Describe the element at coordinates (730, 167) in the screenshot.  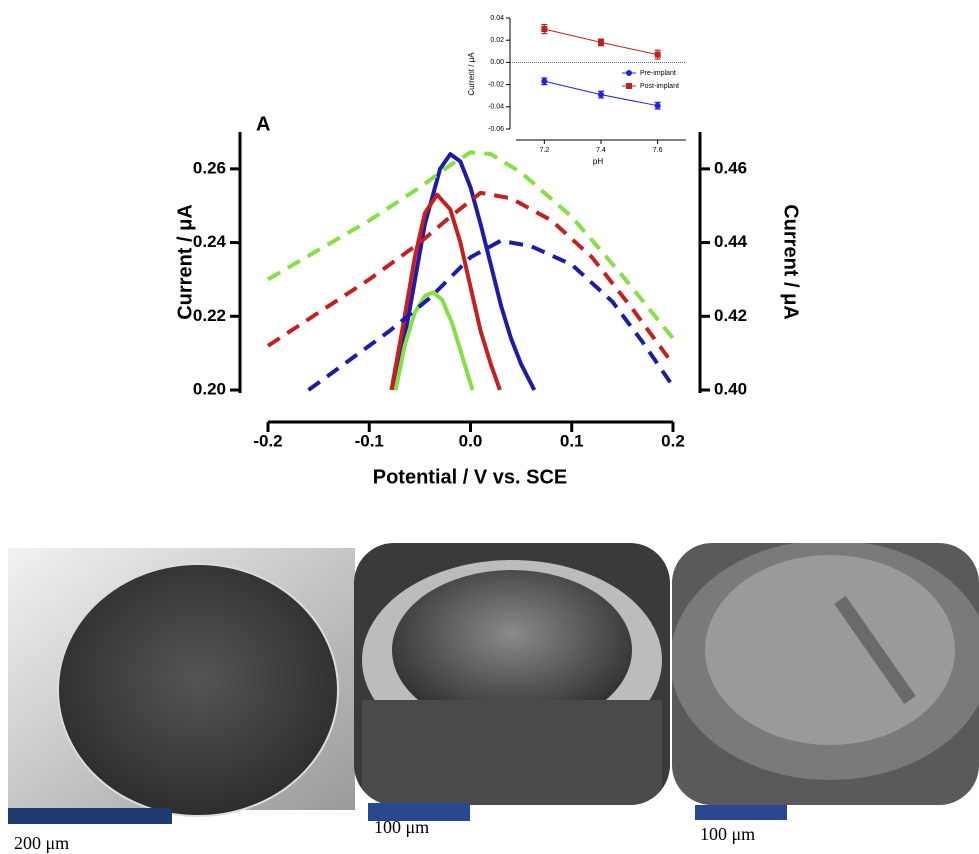
I see `y2-tick-label: 0.46` at that location.